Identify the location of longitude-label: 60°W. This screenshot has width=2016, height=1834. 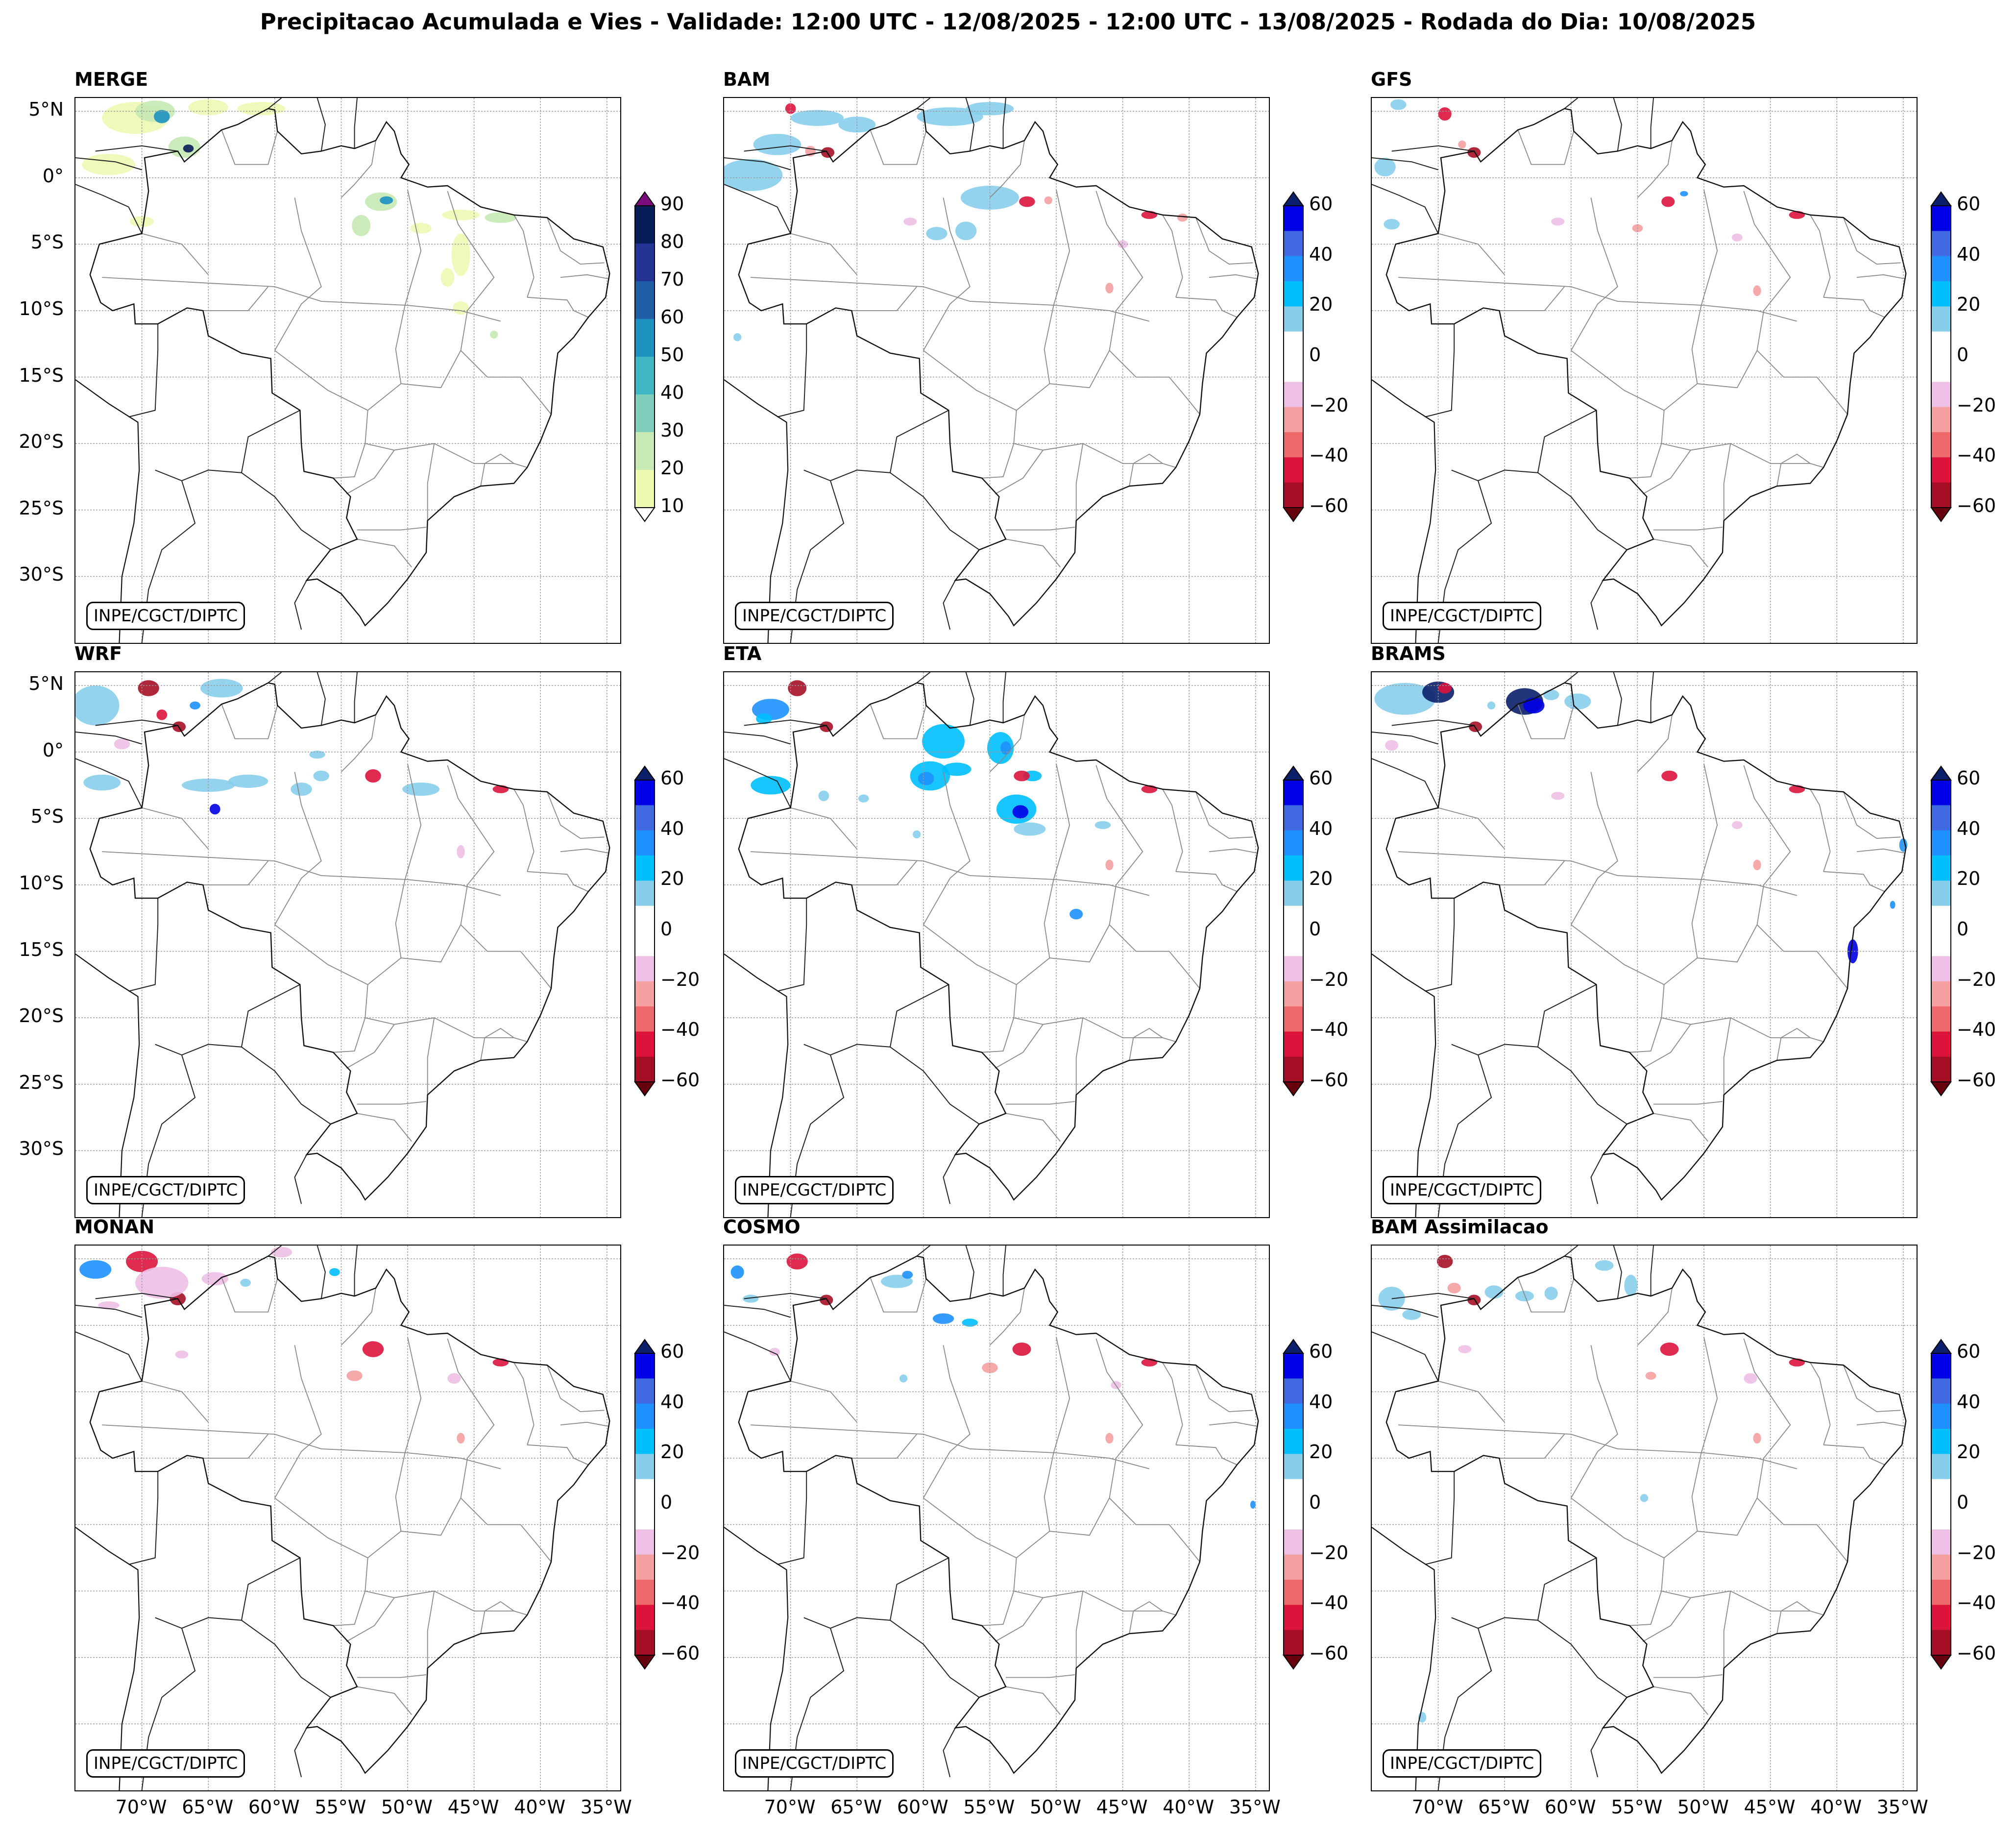
(922, 1807).